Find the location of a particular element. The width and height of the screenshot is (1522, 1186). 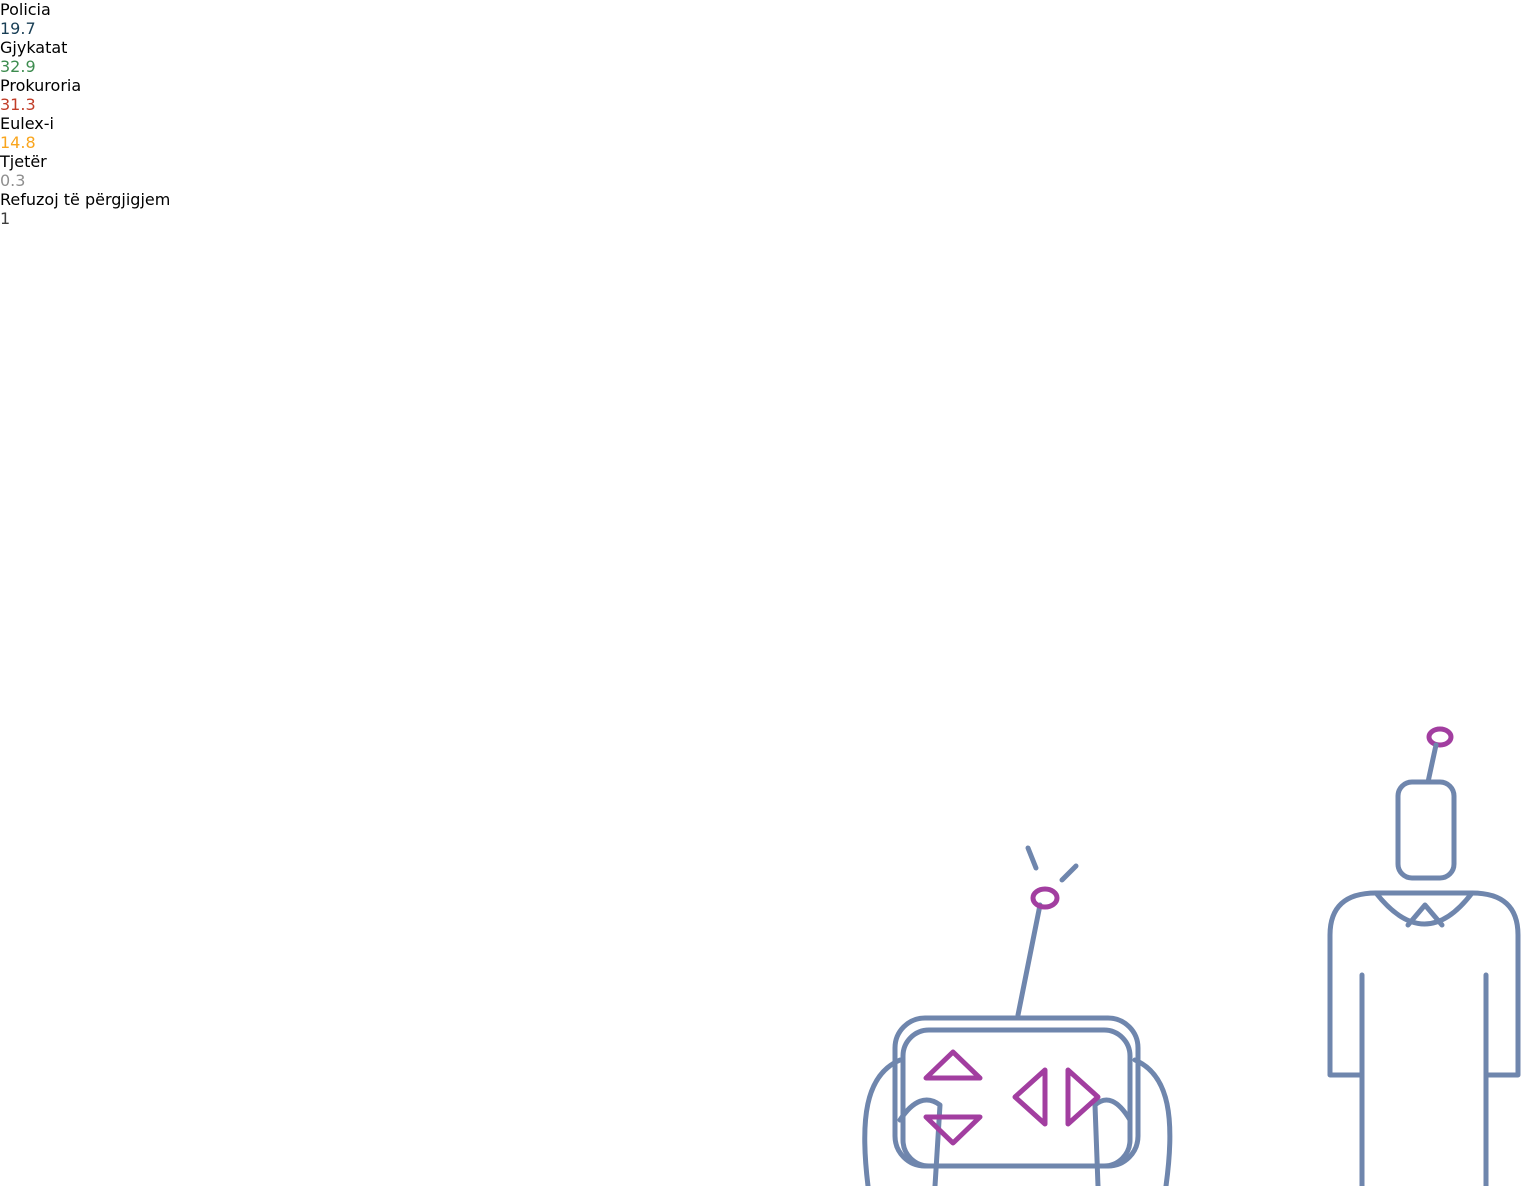

value-label: 19.7 is located at coordinates (18, 28).